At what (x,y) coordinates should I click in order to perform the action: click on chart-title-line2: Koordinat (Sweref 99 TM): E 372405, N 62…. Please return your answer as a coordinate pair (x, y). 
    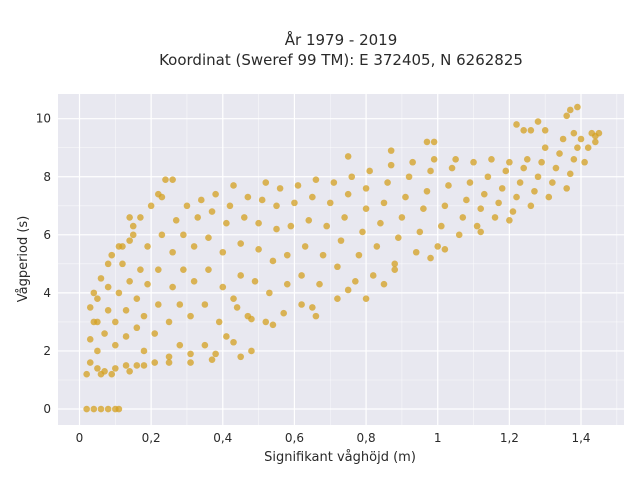
    Looking at the image, I should click on (341, 60).